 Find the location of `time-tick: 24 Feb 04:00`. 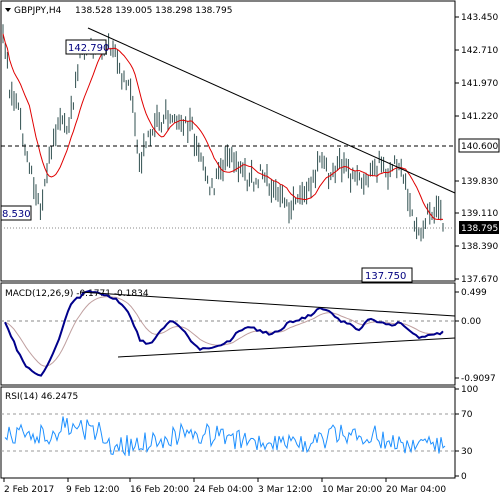

time-tick: 24 Feb 04:00 is located at coordinates (223, 490).